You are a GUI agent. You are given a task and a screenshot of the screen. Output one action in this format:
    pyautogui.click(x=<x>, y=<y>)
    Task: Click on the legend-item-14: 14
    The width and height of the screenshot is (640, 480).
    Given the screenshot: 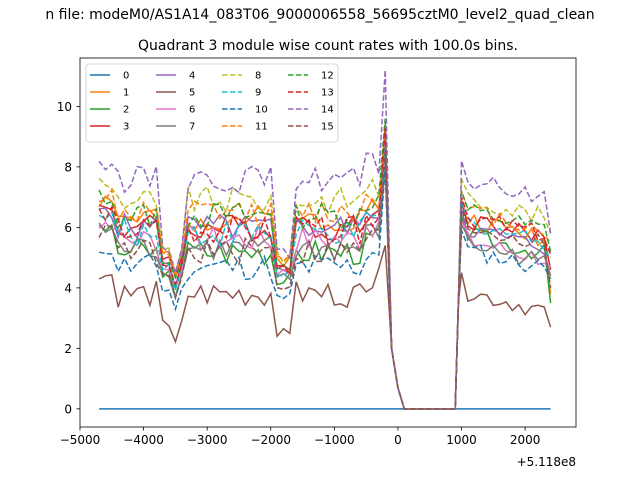 What is the action you would take?
    pyautogui.click(x=311, y=110)
    